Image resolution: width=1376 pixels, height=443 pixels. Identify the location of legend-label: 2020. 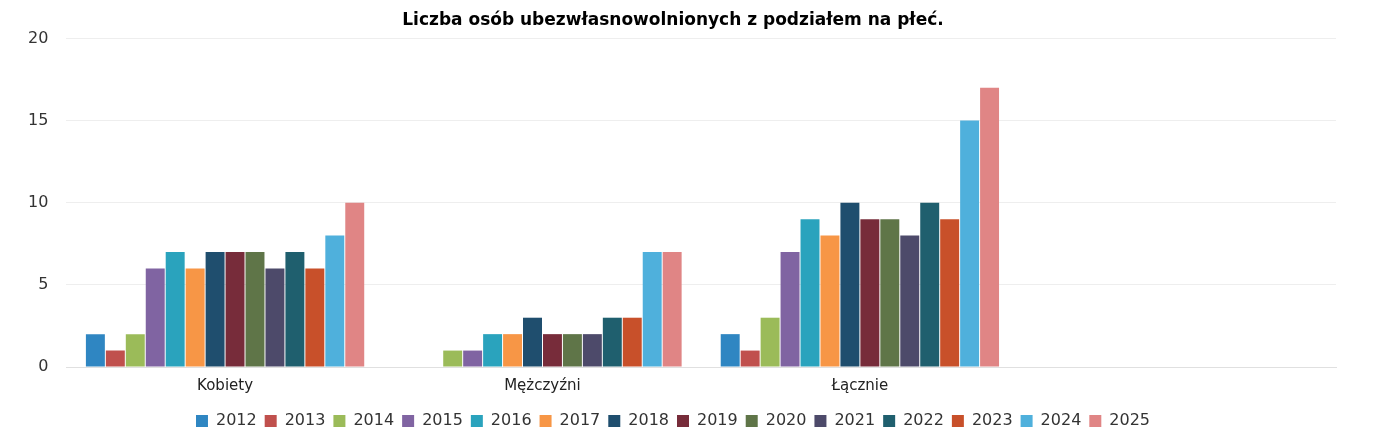
(786, 420).